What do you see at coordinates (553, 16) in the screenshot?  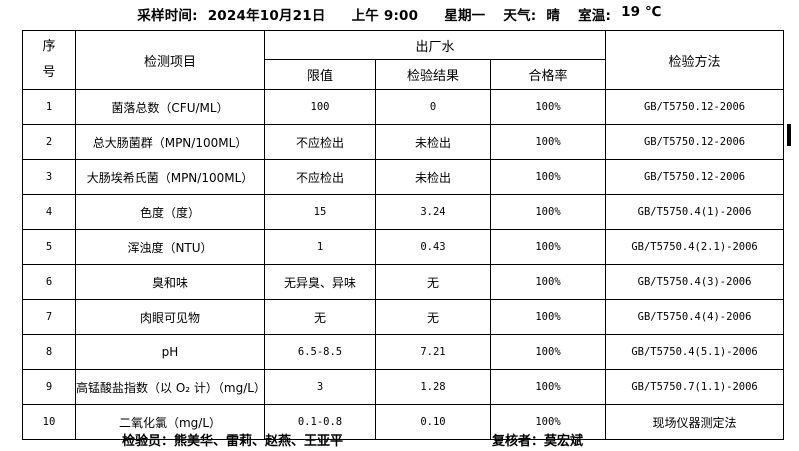 I see `weather-value: 晴` at bounding box center [553, 16].